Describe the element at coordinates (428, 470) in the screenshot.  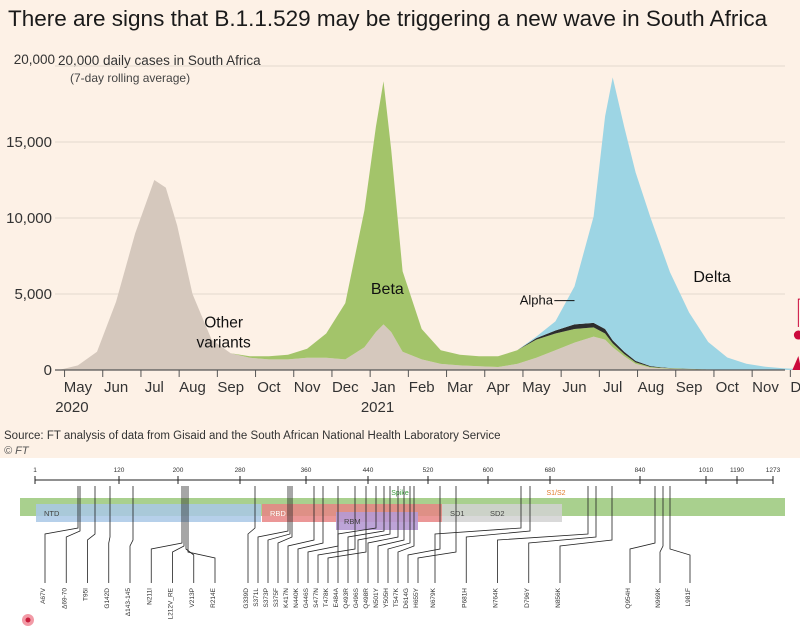
I see `scale-tick-label-520: 520` at that location.